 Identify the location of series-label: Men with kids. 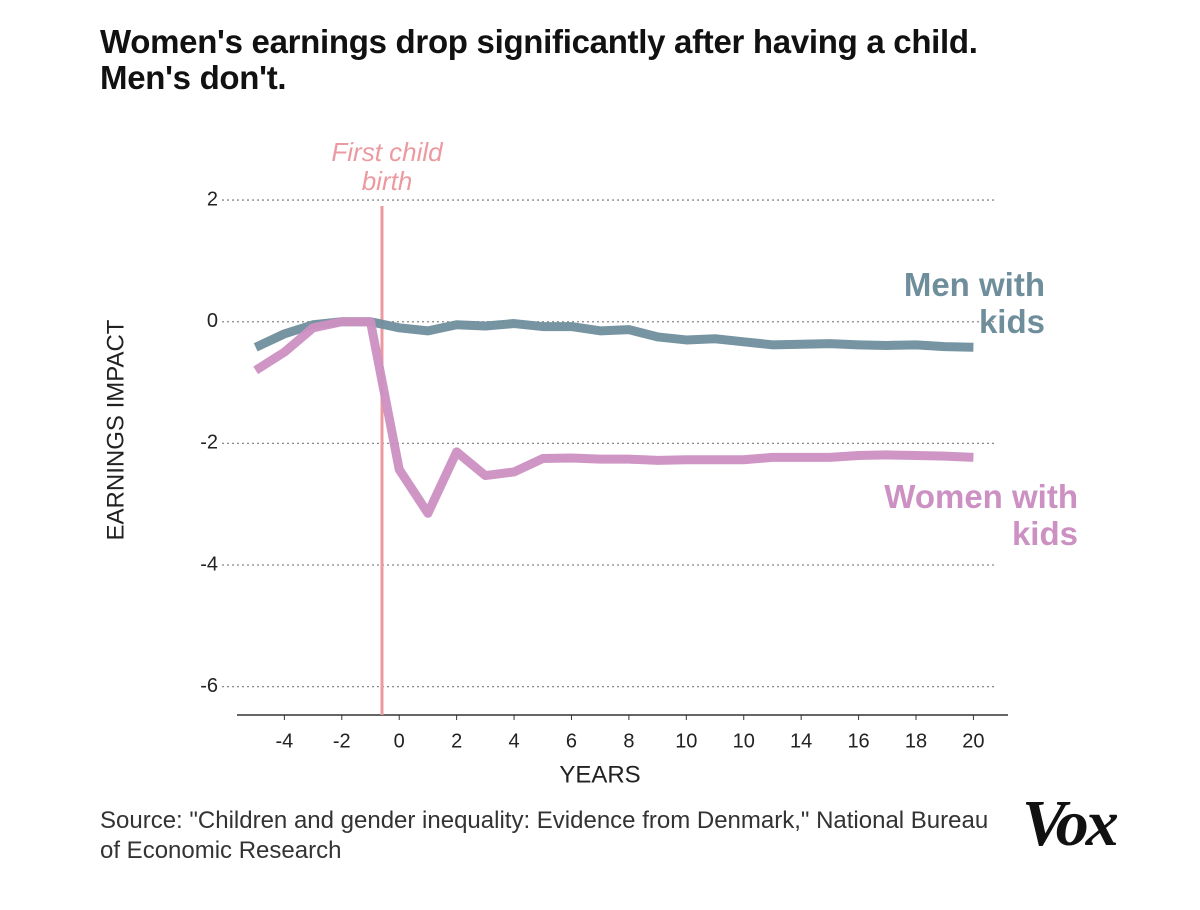
(974, 303).